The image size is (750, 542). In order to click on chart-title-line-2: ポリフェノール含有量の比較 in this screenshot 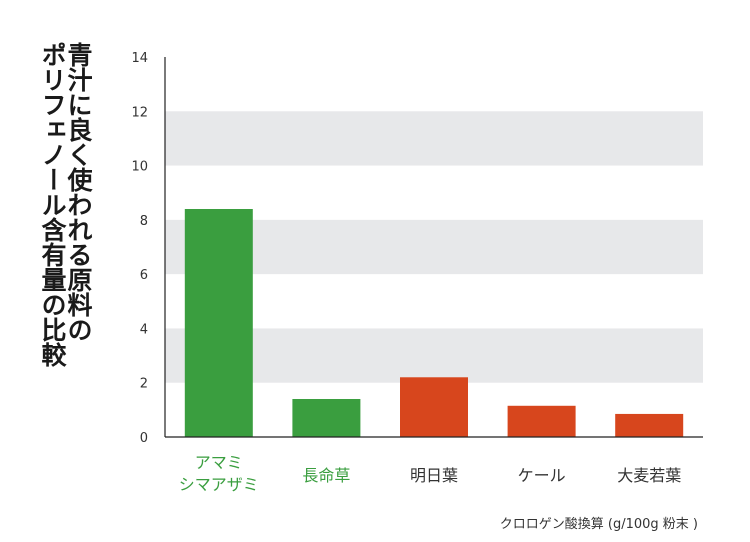, I will do `click(52, 204)`.